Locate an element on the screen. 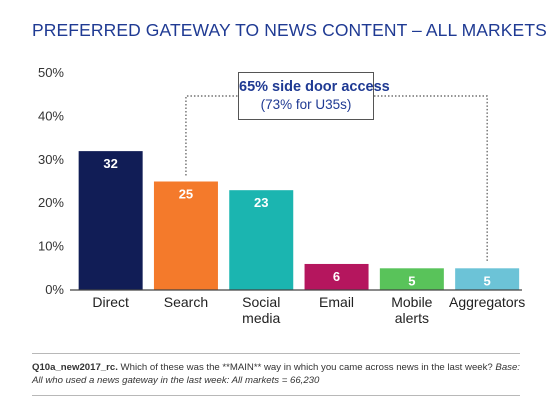 The image size is (549, 403). side-door-callout: 65% side door access (73% for U35s) is located at coordinates (314, 96).